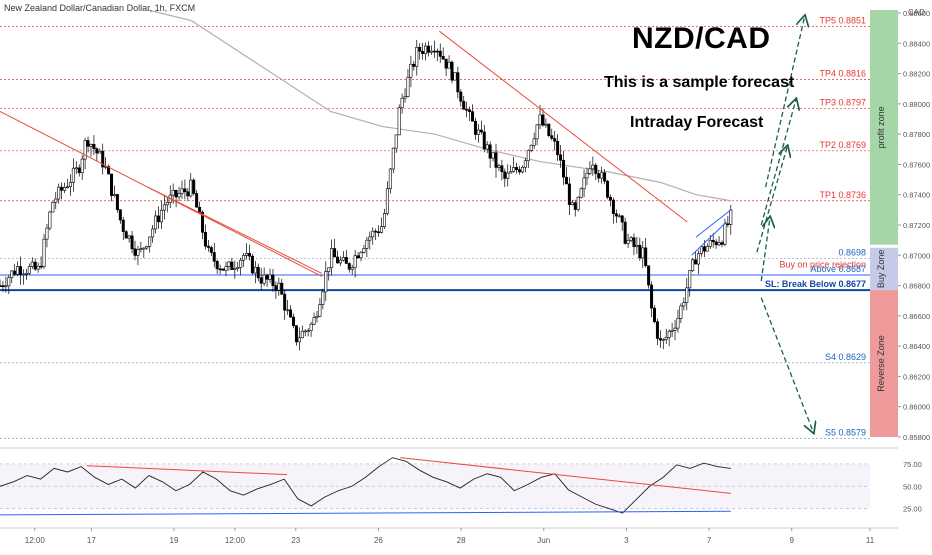  I want to click on currency-label: CAD, so click(916, 12).